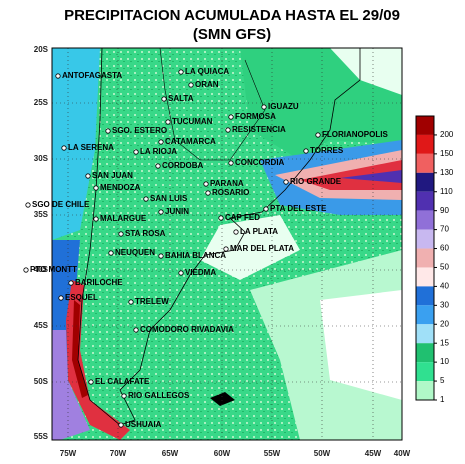  What do you see at coordinates (139, 130) in the screenshot?
I see `city-label: SGO. ESTERO` at bounding box center [139, 130].